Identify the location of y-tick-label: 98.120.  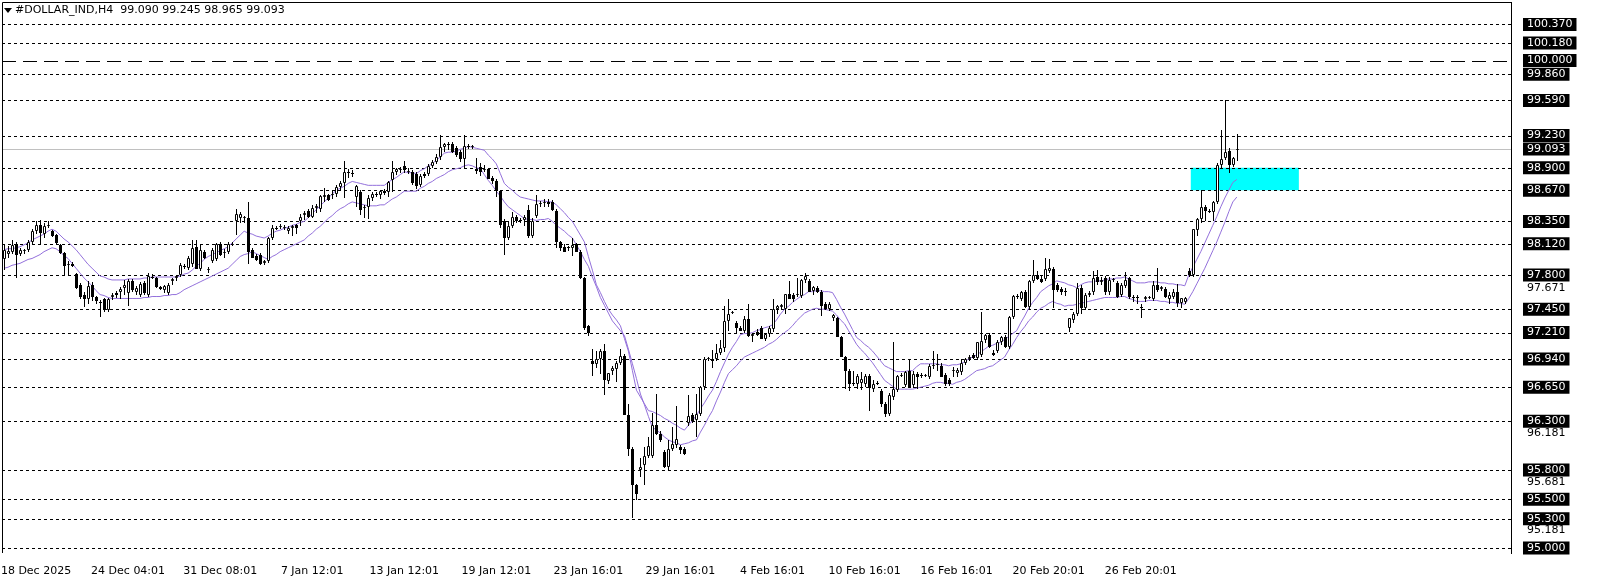
(1546, 243).